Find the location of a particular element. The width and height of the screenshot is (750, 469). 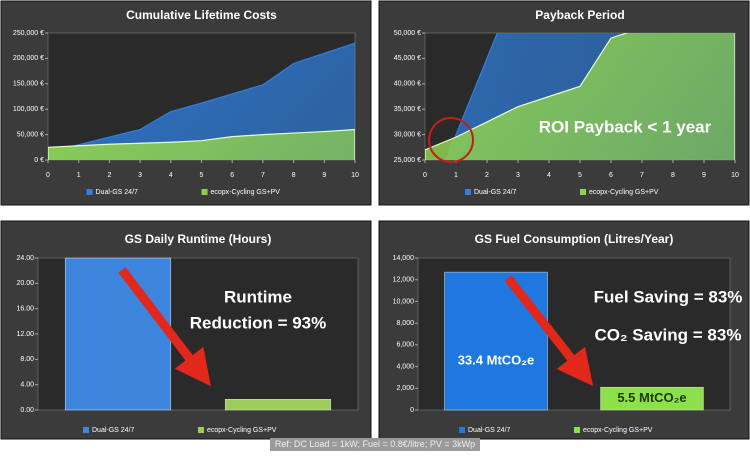

y-tick-label: 4.00 is located at coordinates (27, 385).